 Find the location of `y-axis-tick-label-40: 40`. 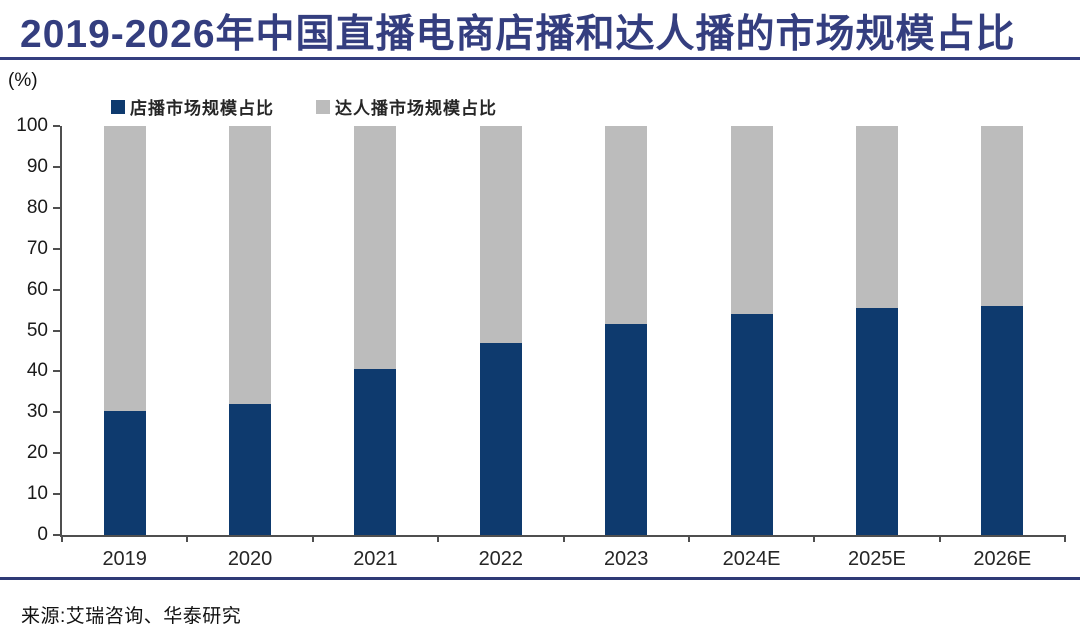

y-axis-tick-label-40: 40 is located at coordinates (37, 371).